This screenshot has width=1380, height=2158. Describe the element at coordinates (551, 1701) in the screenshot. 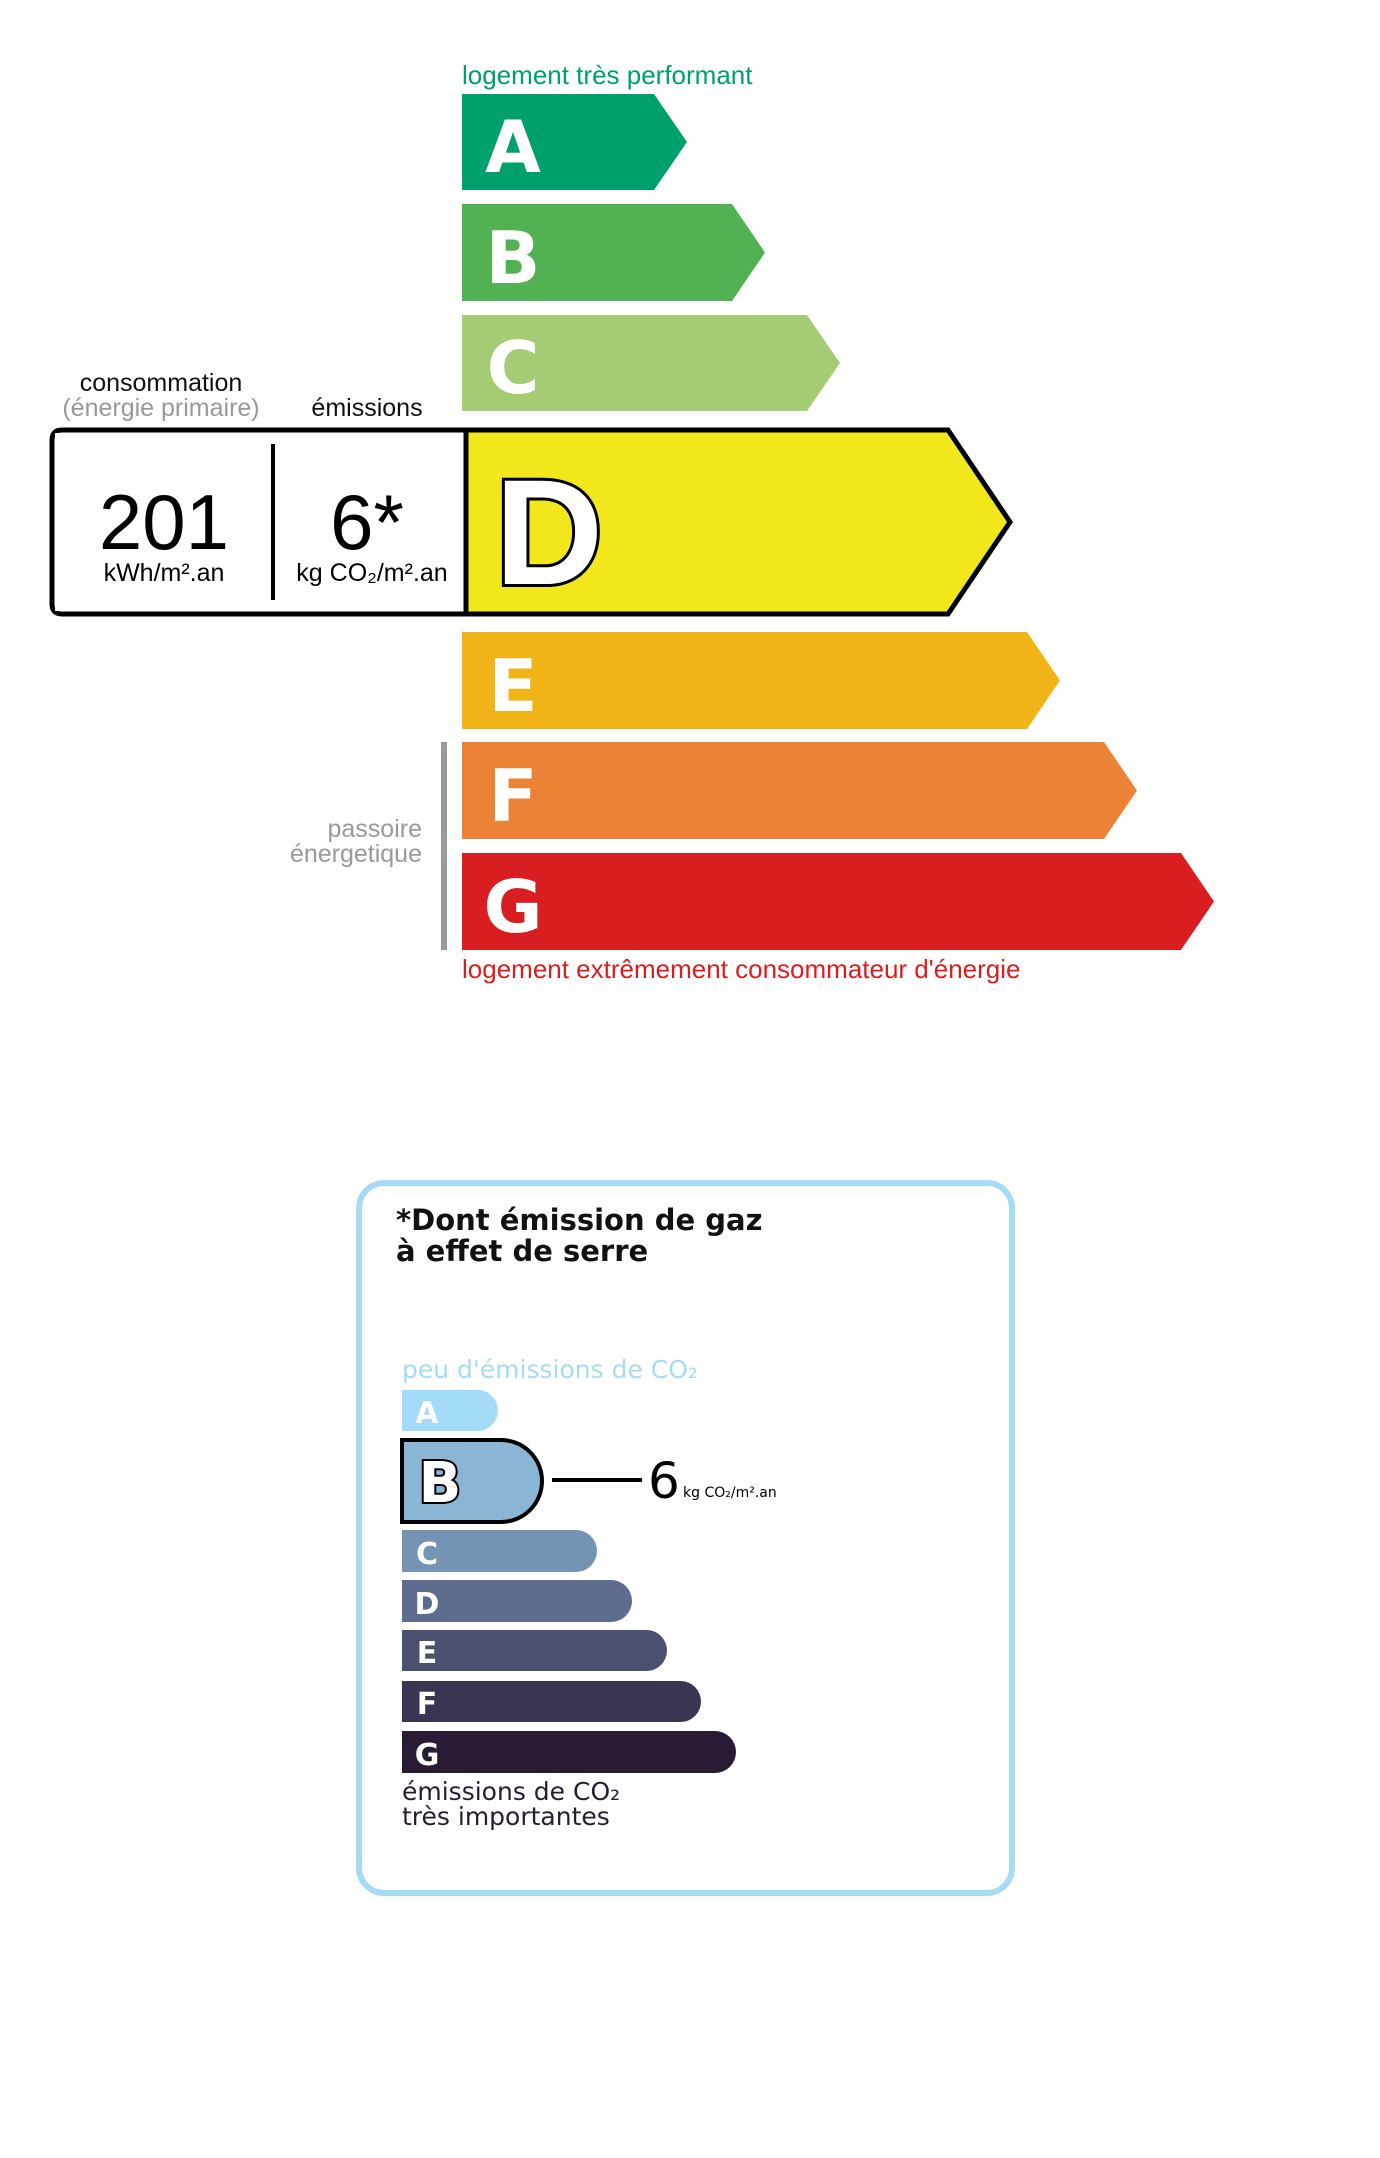

I see `ges-bar-f` at that location.